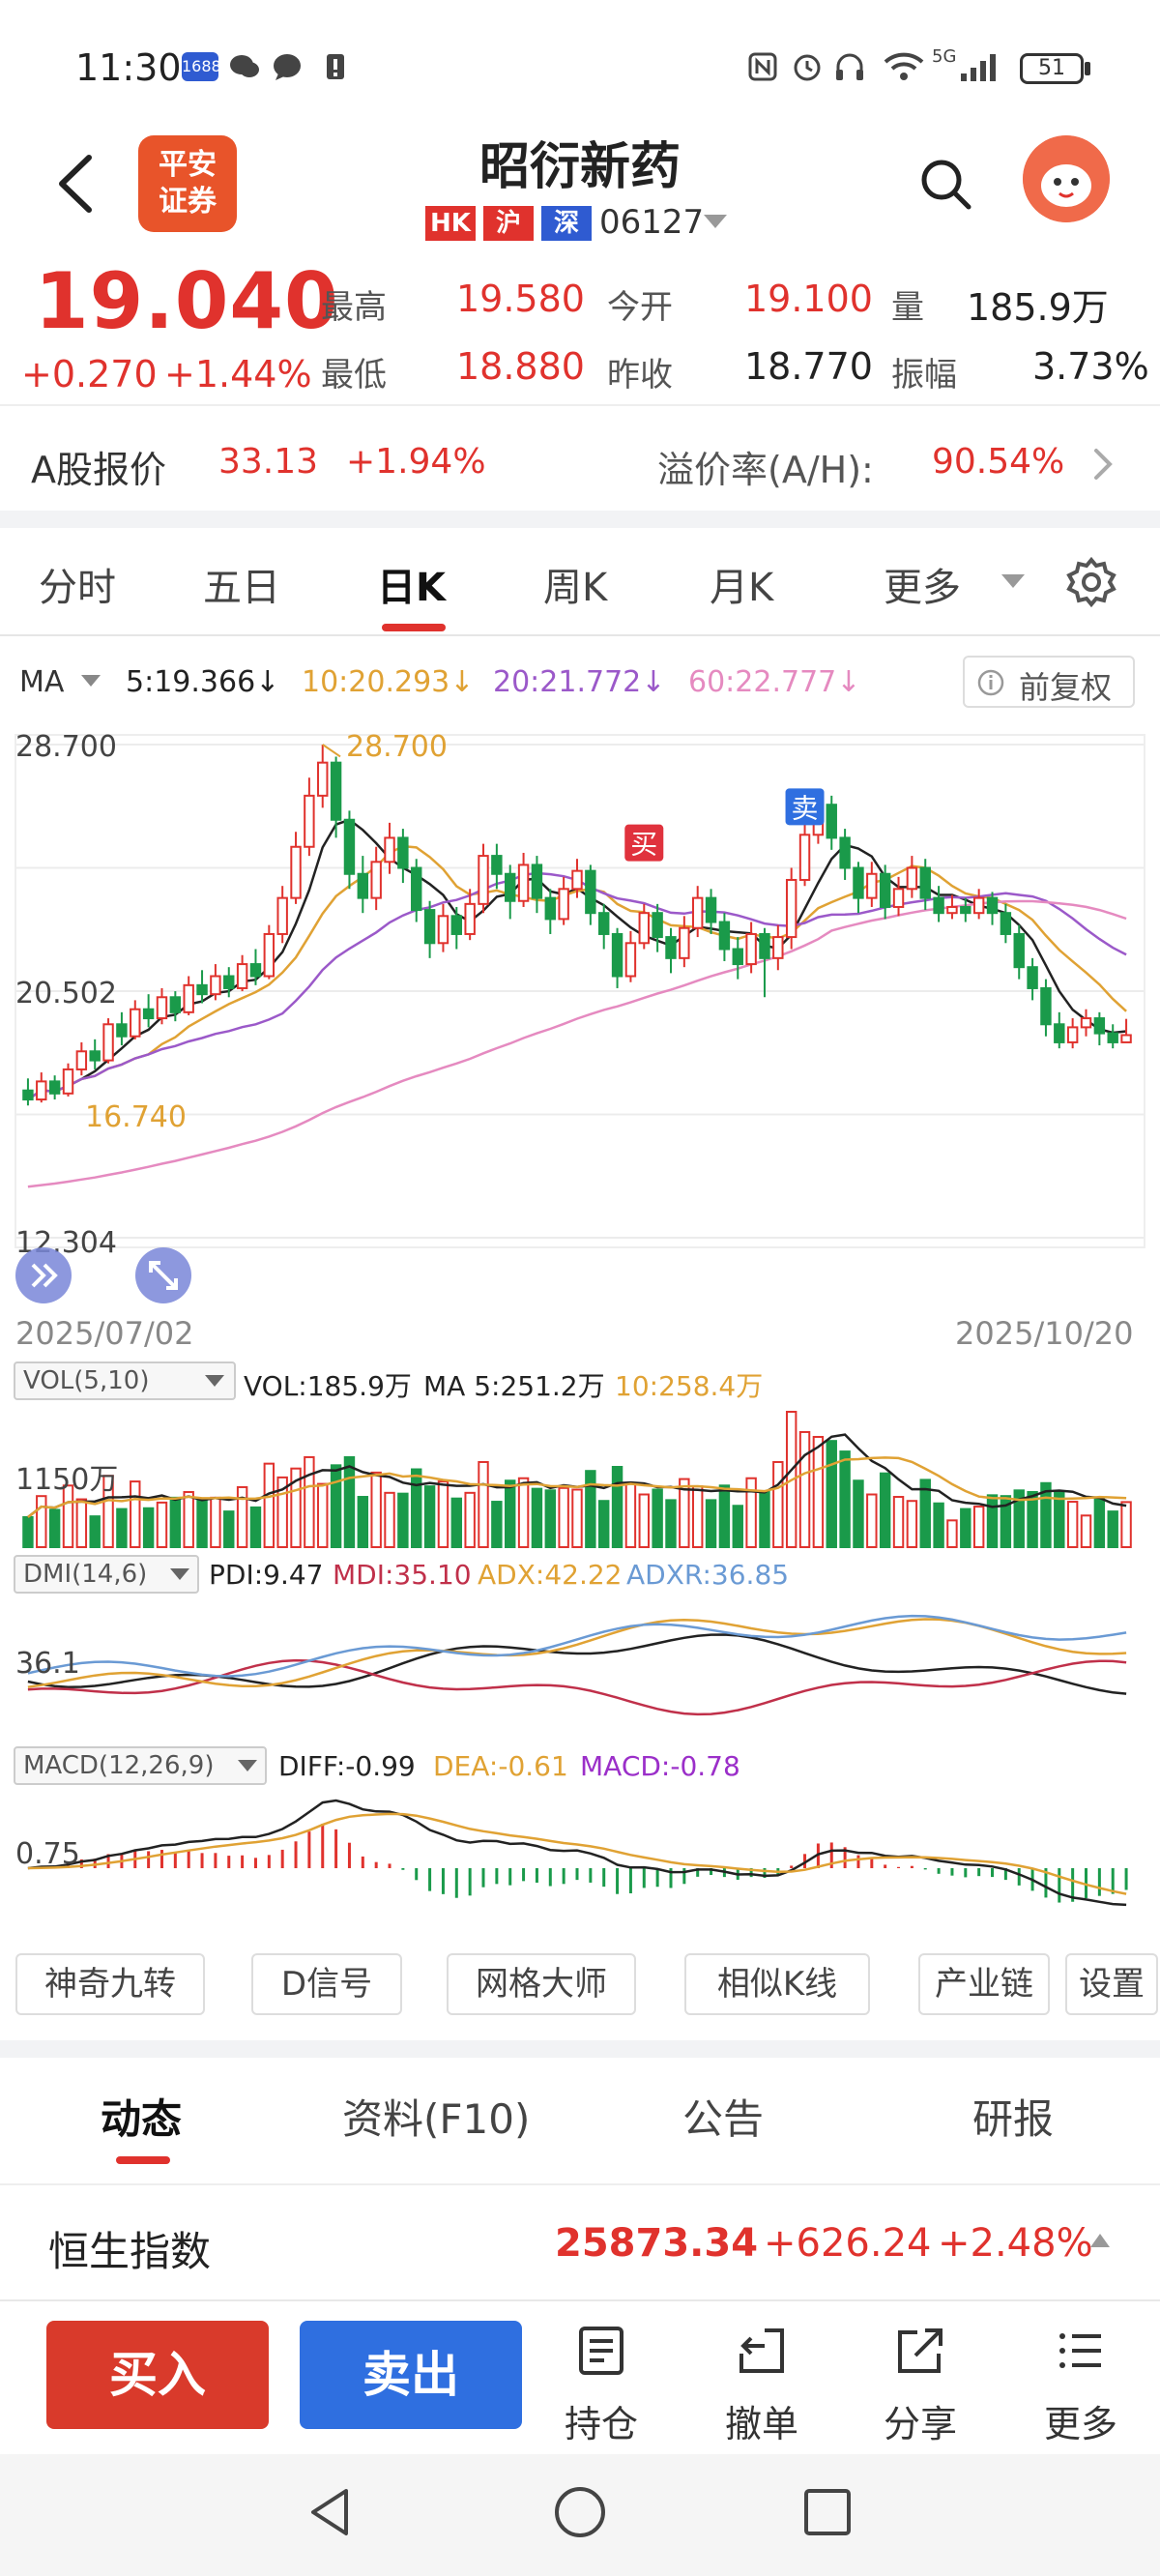 This screenshot has width=1160, height=2576. What do you see at coordinates (998, 462) in the screenshot?
I see `premium-value: 90.54%` at bounding box center [998, 462].